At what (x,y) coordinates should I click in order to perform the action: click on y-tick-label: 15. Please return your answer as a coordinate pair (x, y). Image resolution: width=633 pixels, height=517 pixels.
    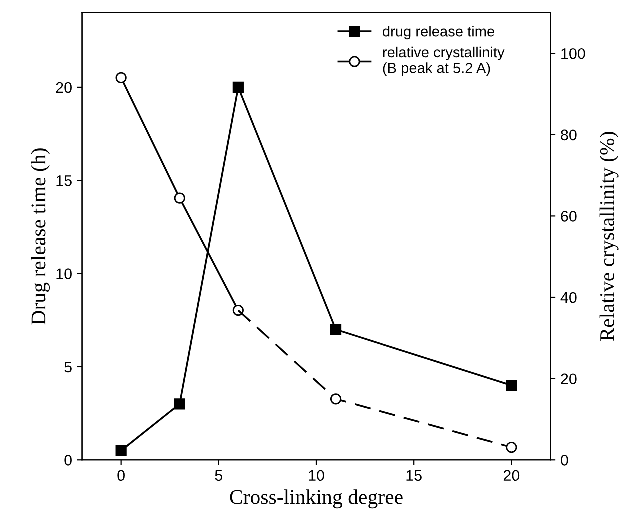
    Looking at the image, I should click on (64, 181).